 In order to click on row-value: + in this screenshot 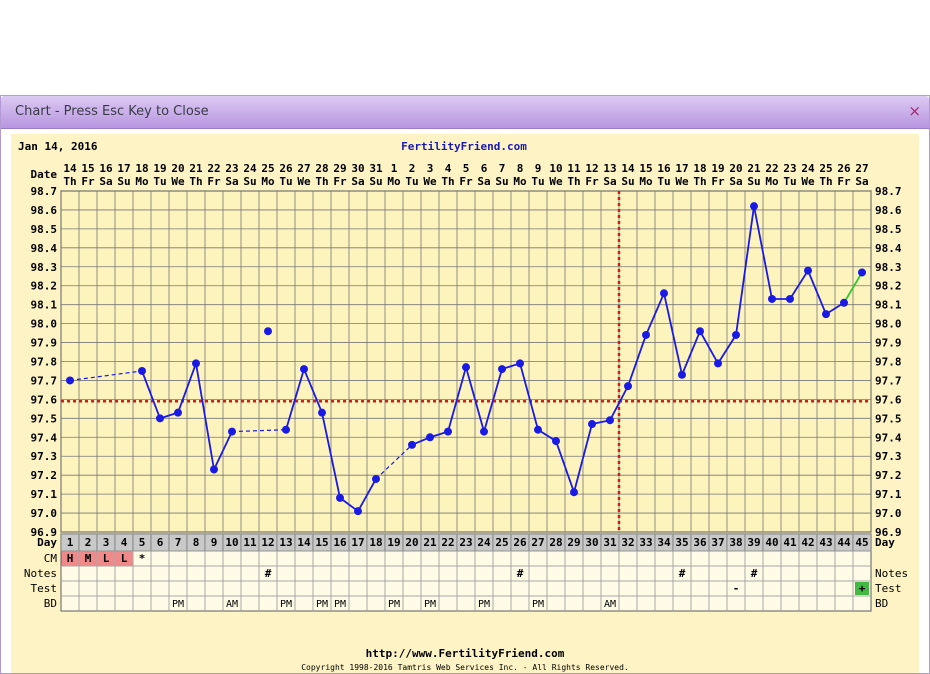, I will do `click(862, 588)`.